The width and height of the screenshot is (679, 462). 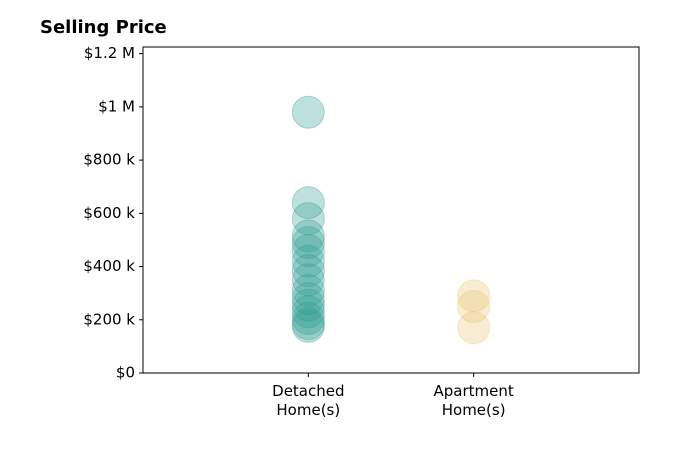 I want to click on y-tick-label: $200 k, so click(x=109, y=319).